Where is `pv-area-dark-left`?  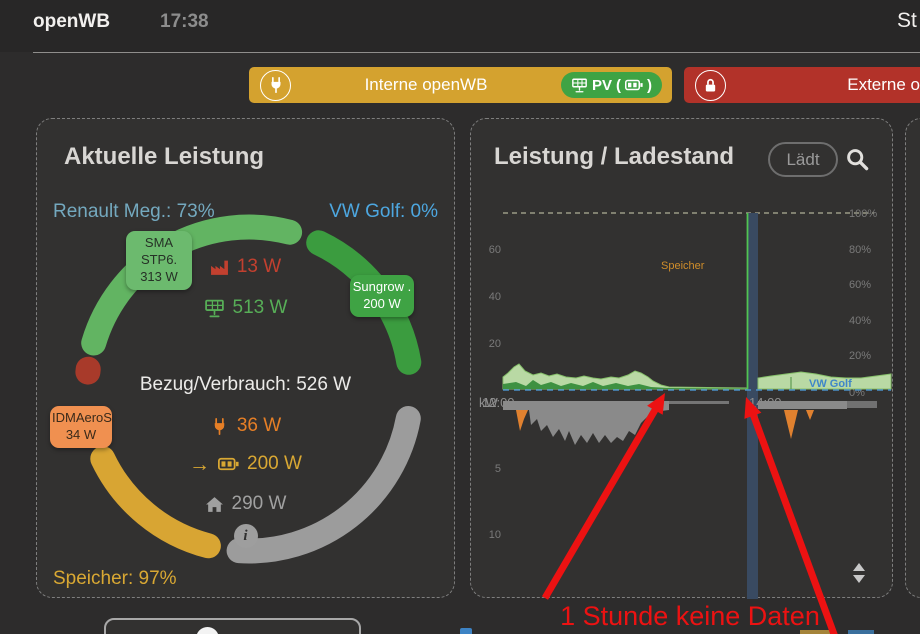
pv-area-dark-left is located at coordinates (624, 384).